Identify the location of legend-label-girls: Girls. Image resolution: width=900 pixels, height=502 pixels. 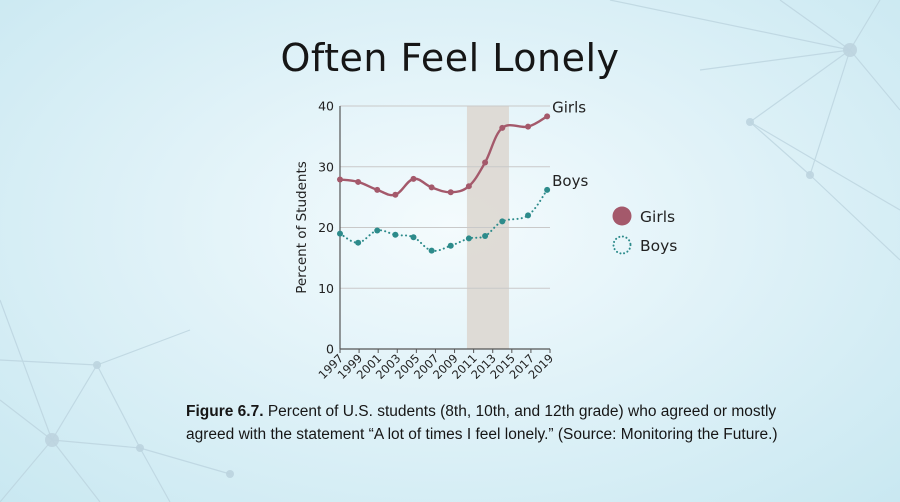
(657, 217).